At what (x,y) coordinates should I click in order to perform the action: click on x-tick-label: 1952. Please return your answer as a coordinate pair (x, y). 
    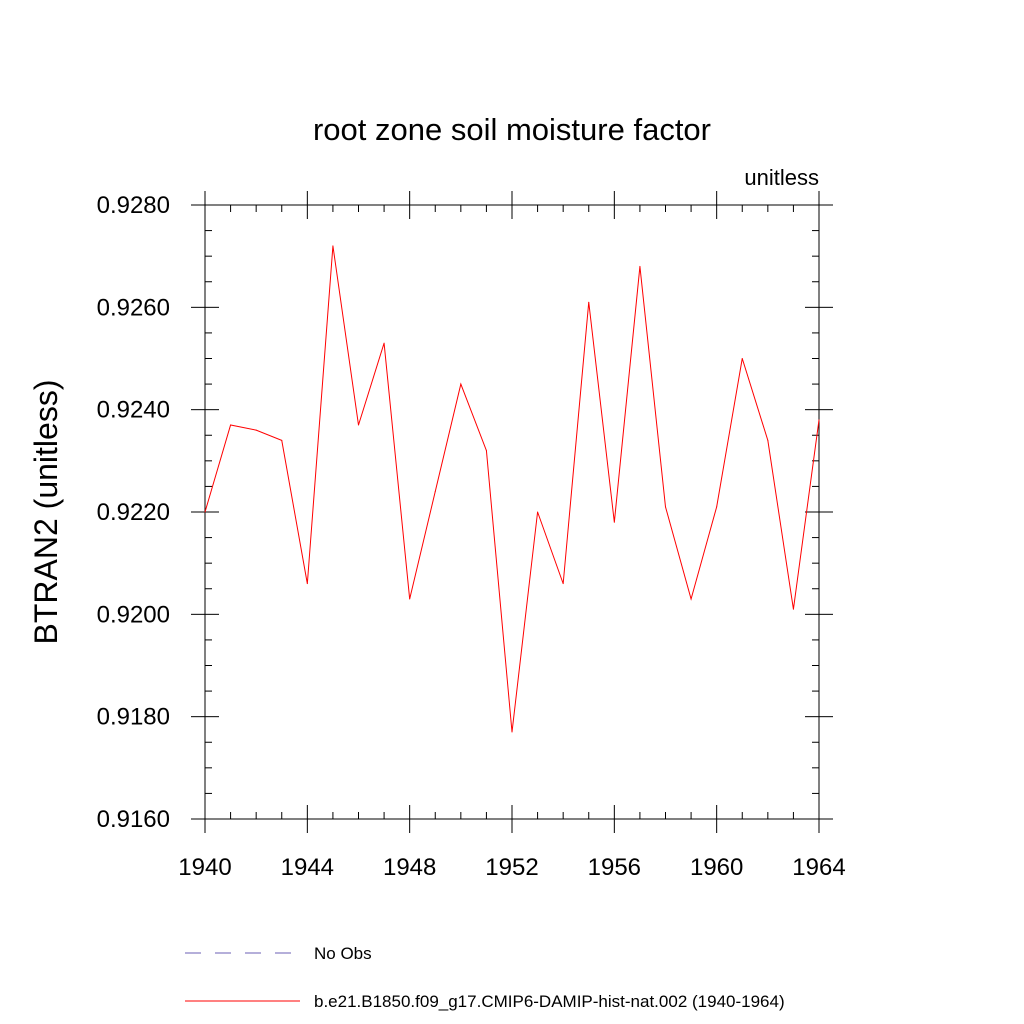
    Looking at the image, I should click on (511, 867).